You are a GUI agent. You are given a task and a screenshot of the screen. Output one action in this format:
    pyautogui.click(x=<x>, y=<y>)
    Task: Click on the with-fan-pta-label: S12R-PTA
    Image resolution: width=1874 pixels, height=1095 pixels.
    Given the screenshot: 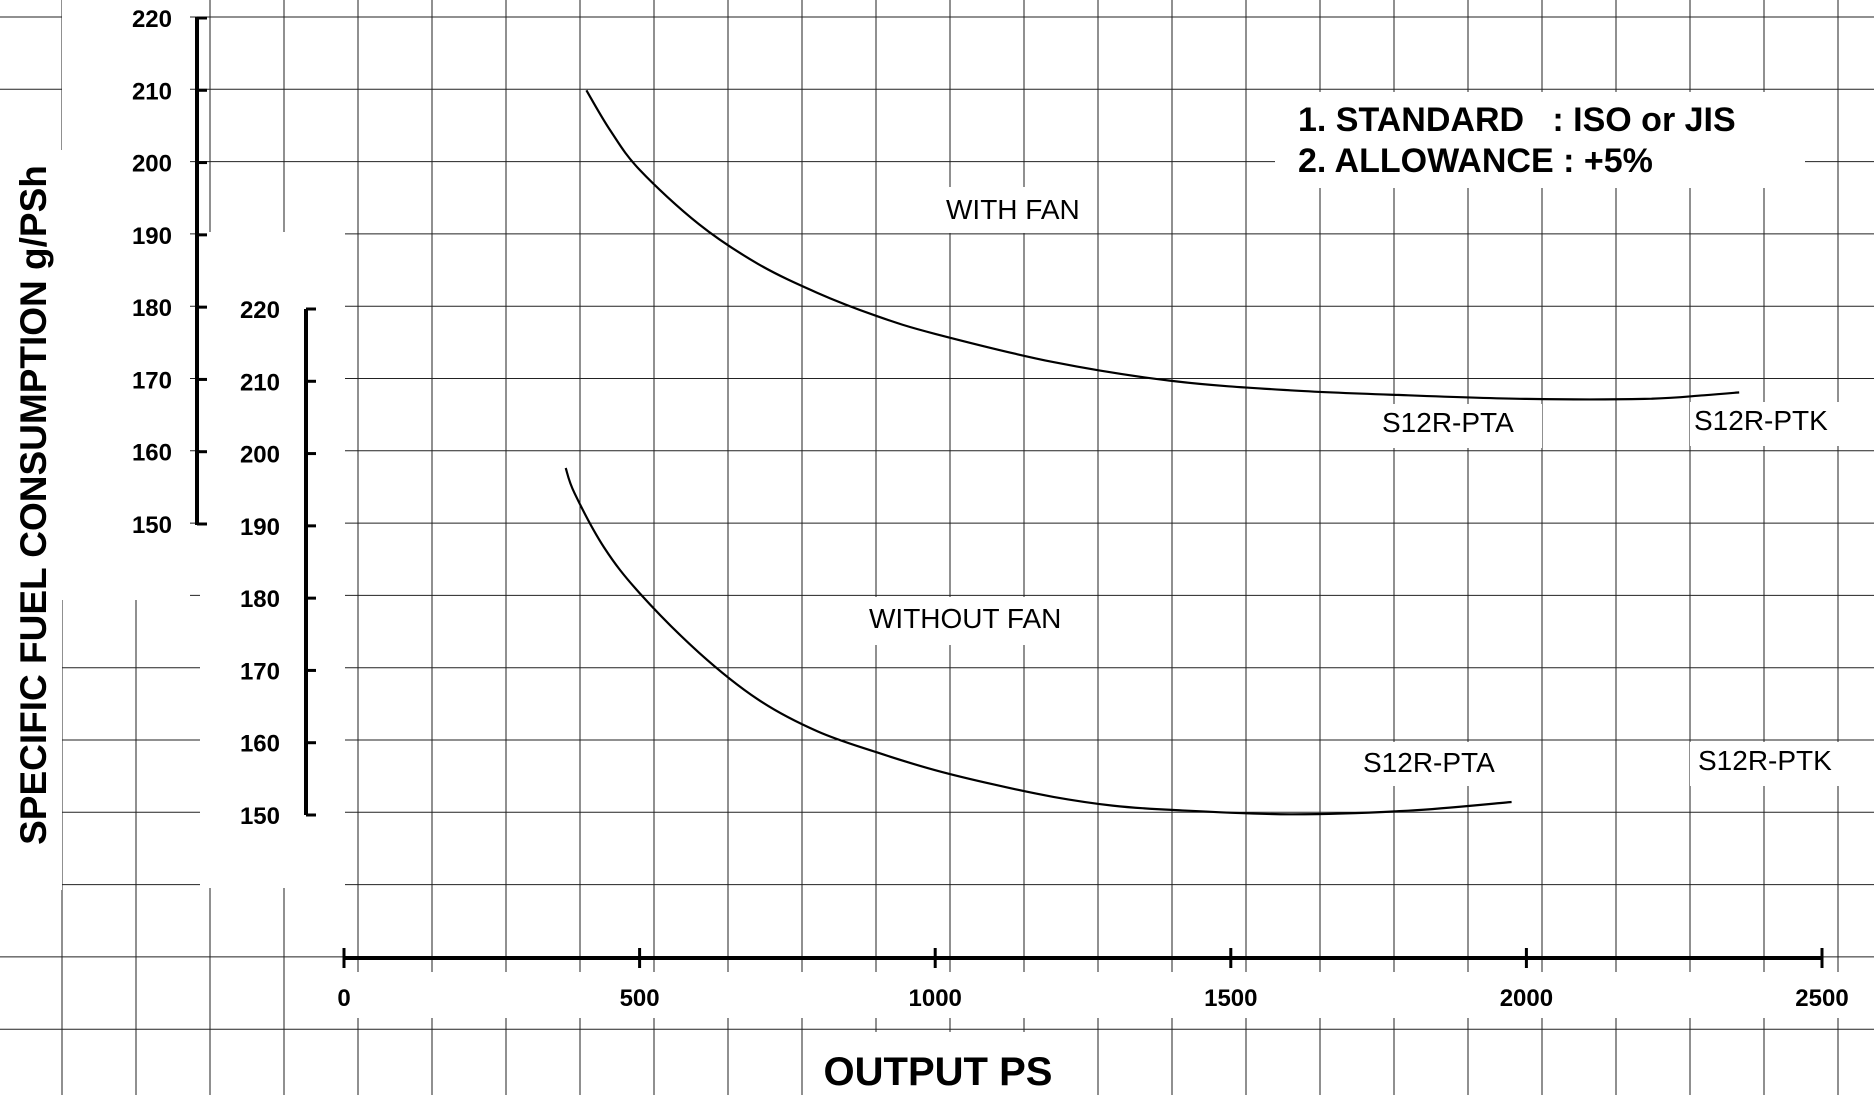 What is the action you would take?
    pyautogui.click(x=1448, y=422)
    